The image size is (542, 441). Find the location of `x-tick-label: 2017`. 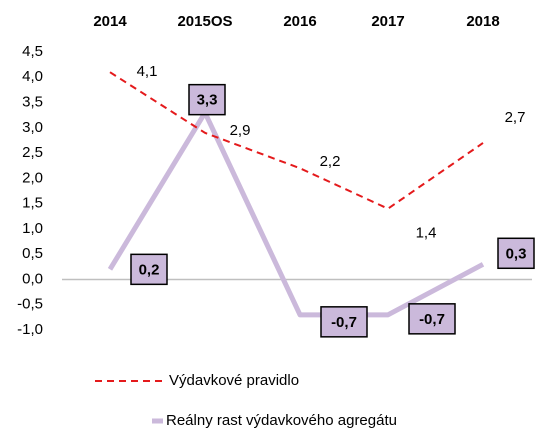

x-tick-label: 2017 is located at coordinates (387, 21).